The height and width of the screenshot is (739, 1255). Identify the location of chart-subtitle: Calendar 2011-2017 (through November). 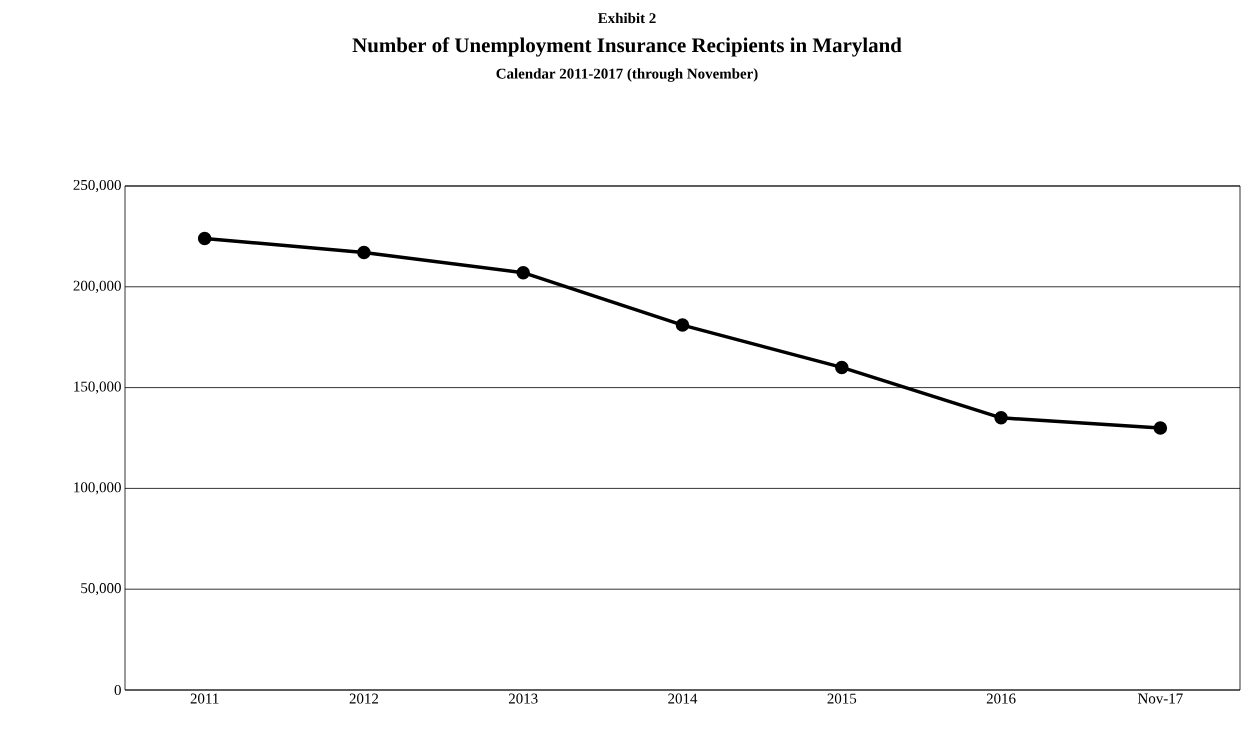
(627, 75).